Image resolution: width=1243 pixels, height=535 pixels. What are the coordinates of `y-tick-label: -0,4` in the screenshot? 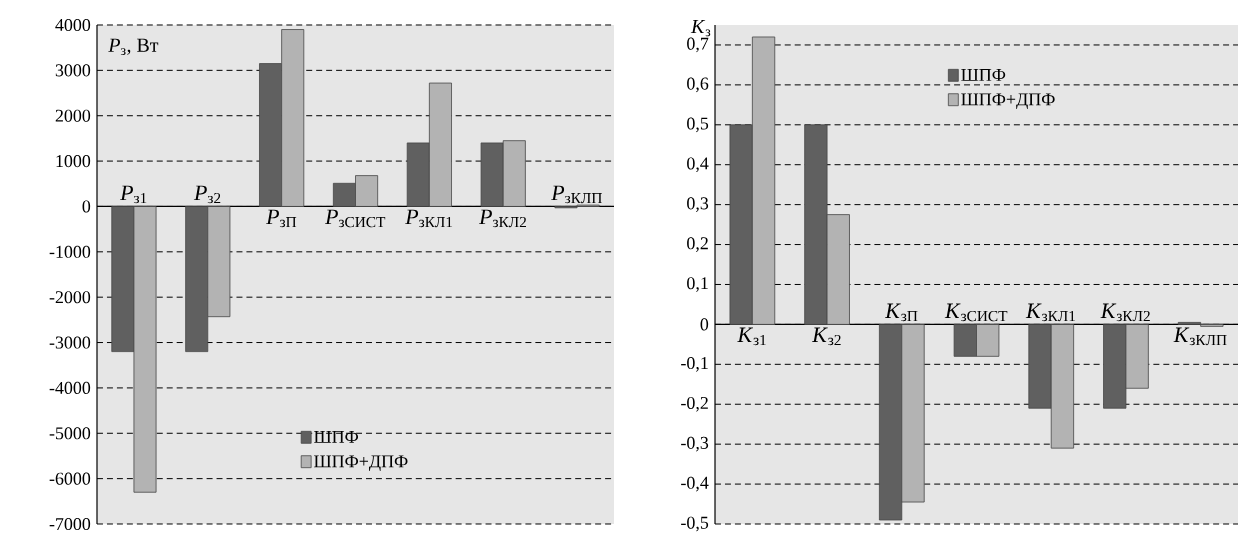 It's located at (695, 484).